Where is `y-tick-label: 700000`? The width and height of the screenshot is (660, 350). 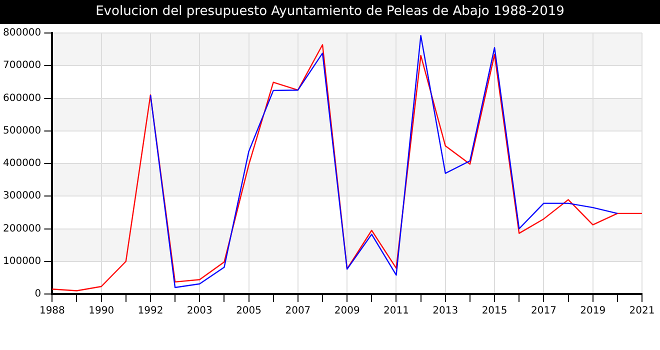
y-tick-label: 700000 is located at coordinates (22, 66).